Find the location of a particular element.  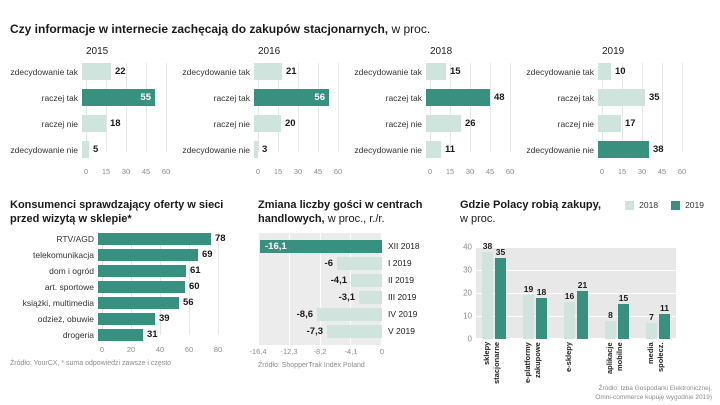

category-label: art. sportowe is located at coordinates (69, 287).